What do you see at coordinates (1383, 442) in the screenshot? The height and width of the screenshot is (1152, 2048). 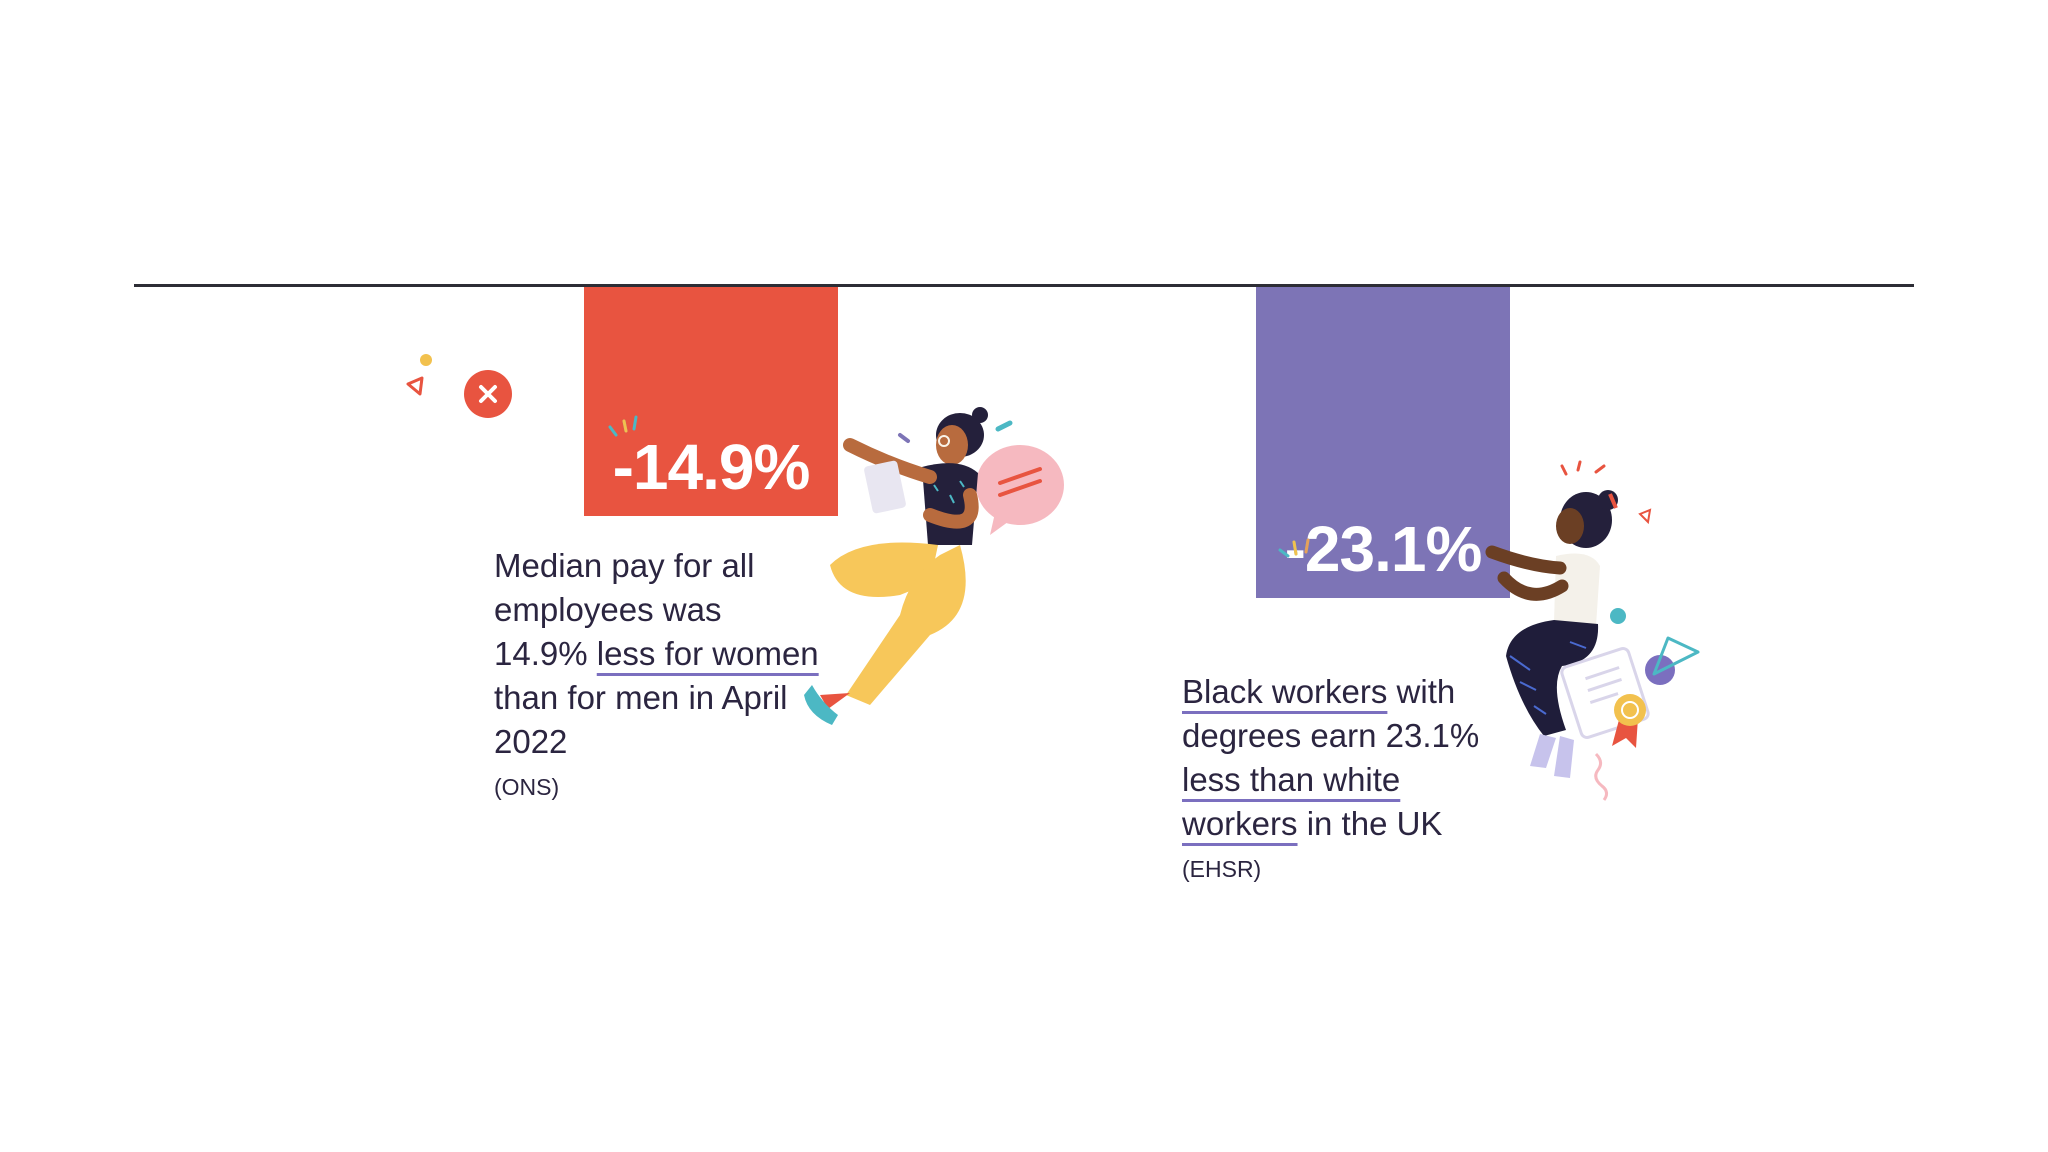 I see `bar-black-workers-pay-gap: -23.1%` at bounding box center [1383, 442].